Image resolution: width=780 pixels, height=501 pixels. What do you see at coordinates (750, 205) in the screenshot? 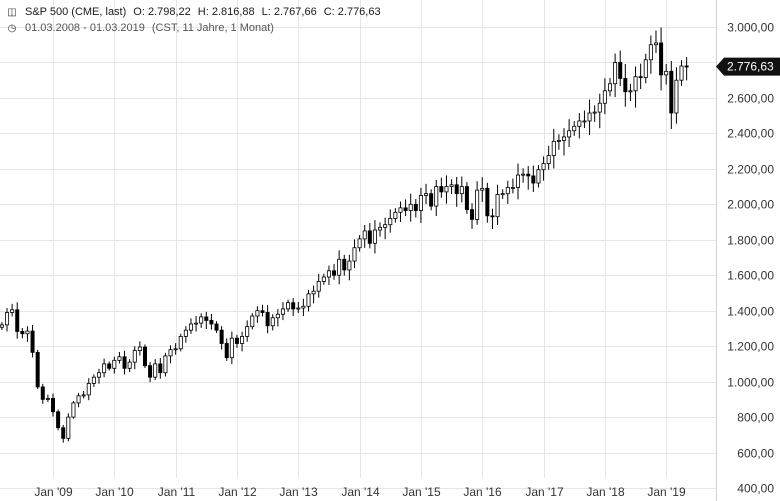
I see `y-tick-label: 2.000,00` at bounding box center [750, 205].